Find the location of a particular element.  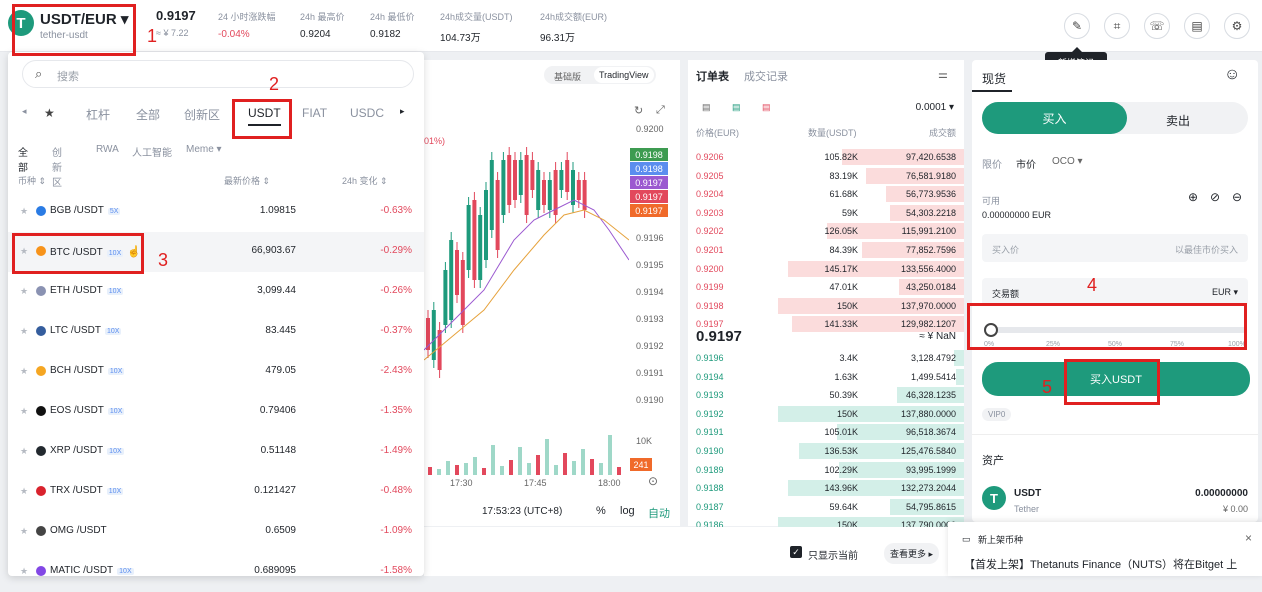

log-button: log is located at coordinates (627, 511).